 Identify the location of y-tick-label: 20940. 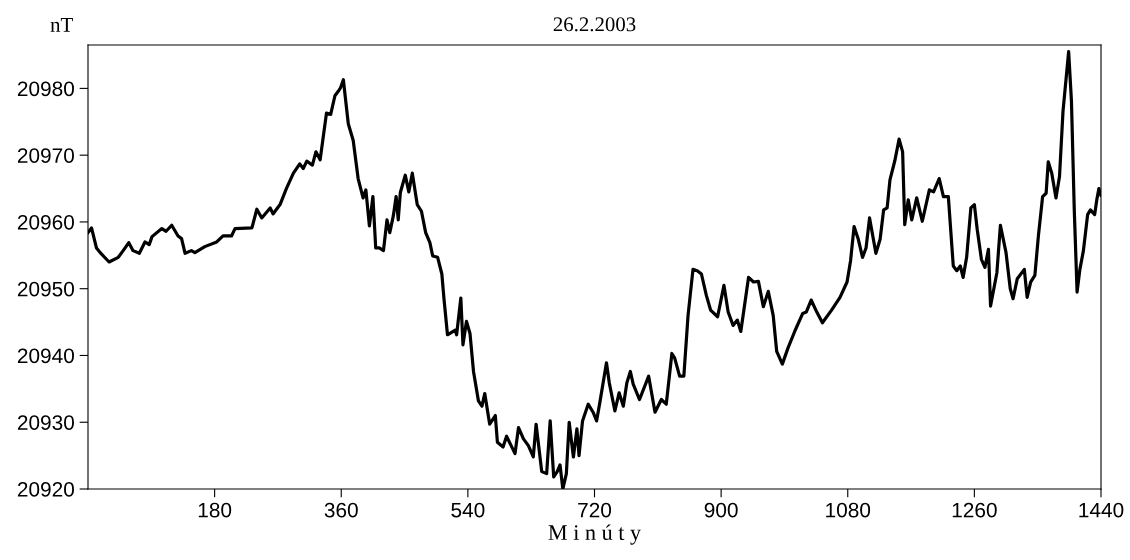
(45, 356).